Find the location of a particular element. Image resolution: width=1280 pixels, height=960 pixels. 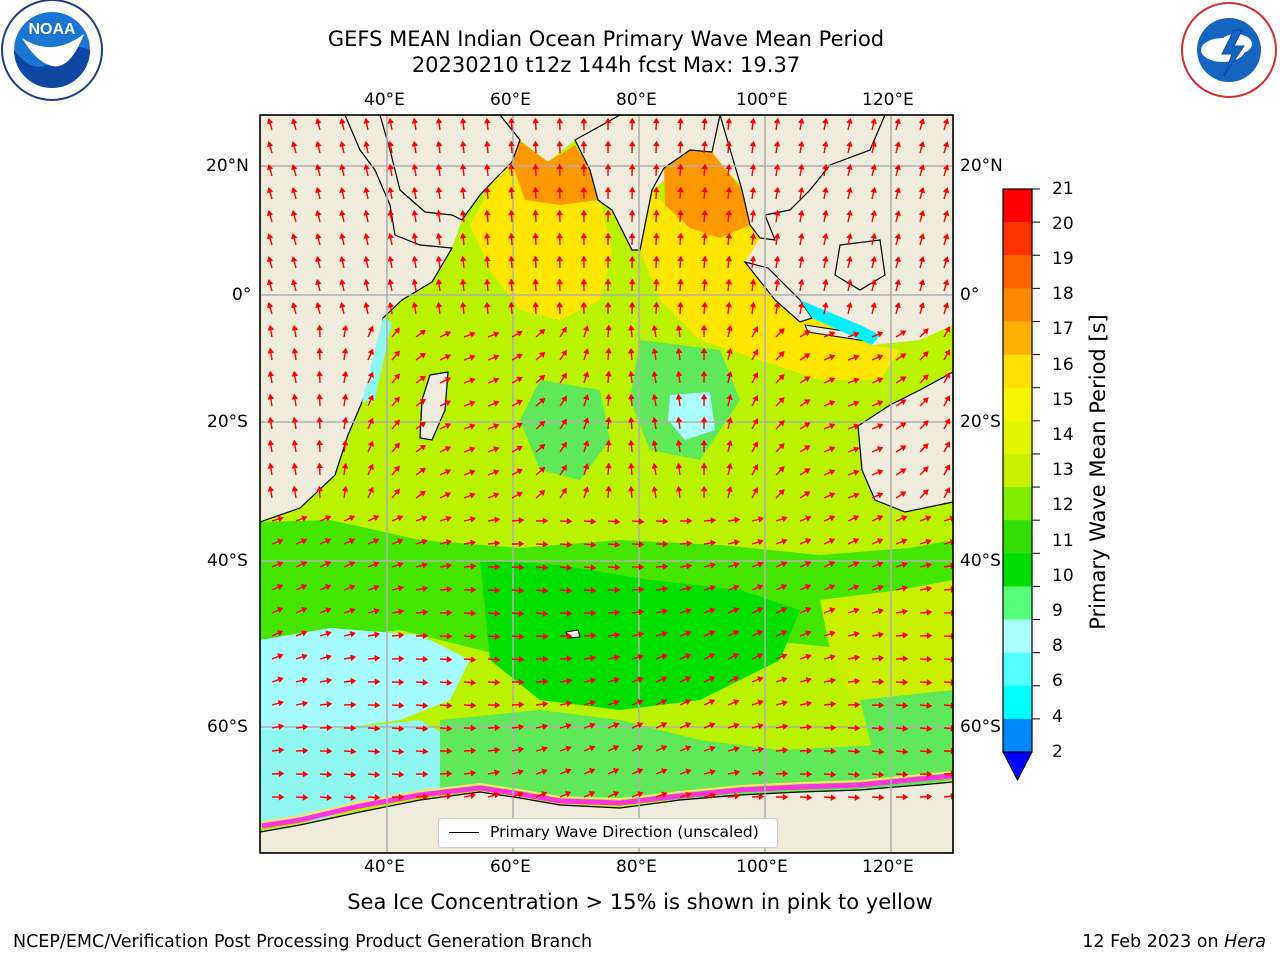

southern-cyan-east is located at coordinates (906, 735).